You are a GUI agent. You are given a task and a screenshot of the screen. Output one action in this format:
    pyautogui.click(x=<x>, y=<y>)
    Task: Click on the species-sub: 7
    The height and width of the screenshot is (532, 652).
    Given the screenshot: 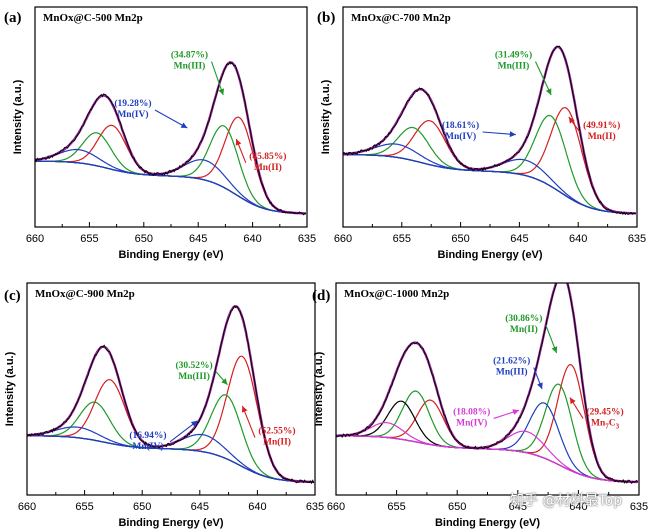 What is the action you would take?
    pyautogui.click(x=607, y=426)
    